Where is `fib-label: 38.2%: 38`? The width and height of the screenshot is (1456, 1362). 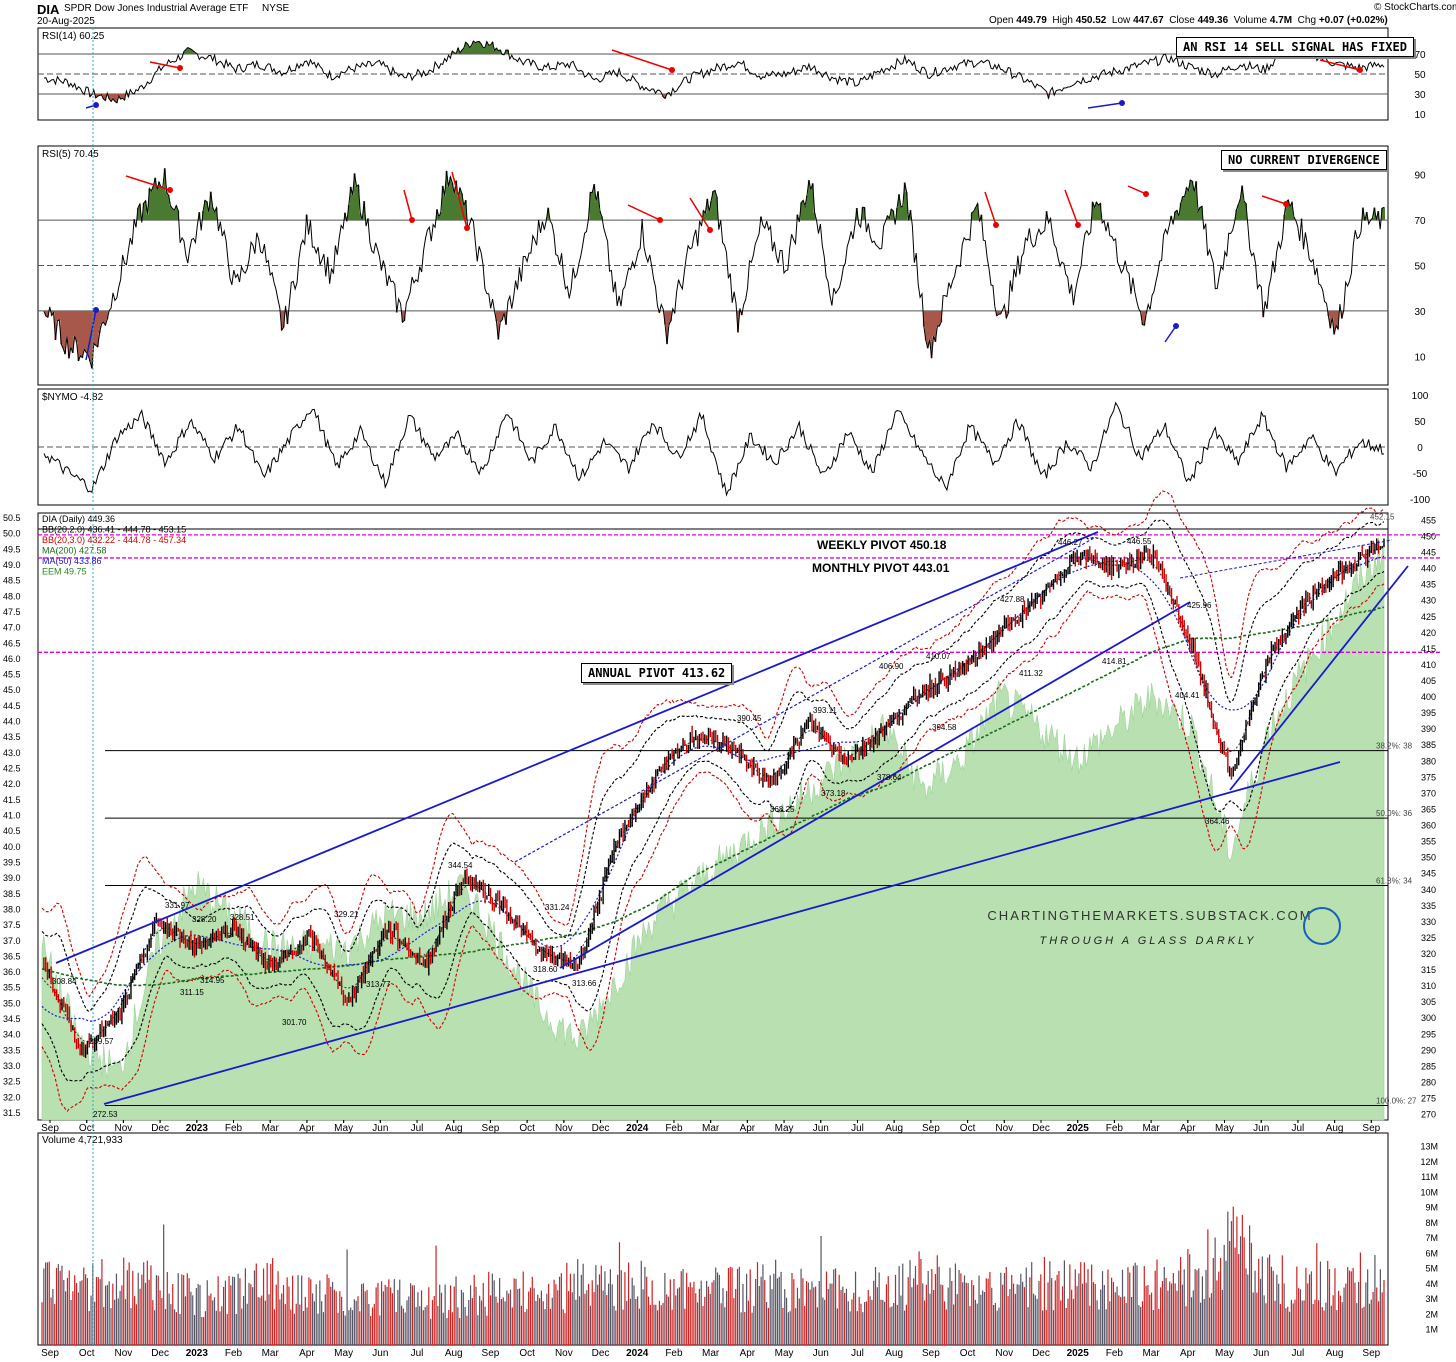
fib-label: 38.2%: 38 is located at coordinates (1394, 746).